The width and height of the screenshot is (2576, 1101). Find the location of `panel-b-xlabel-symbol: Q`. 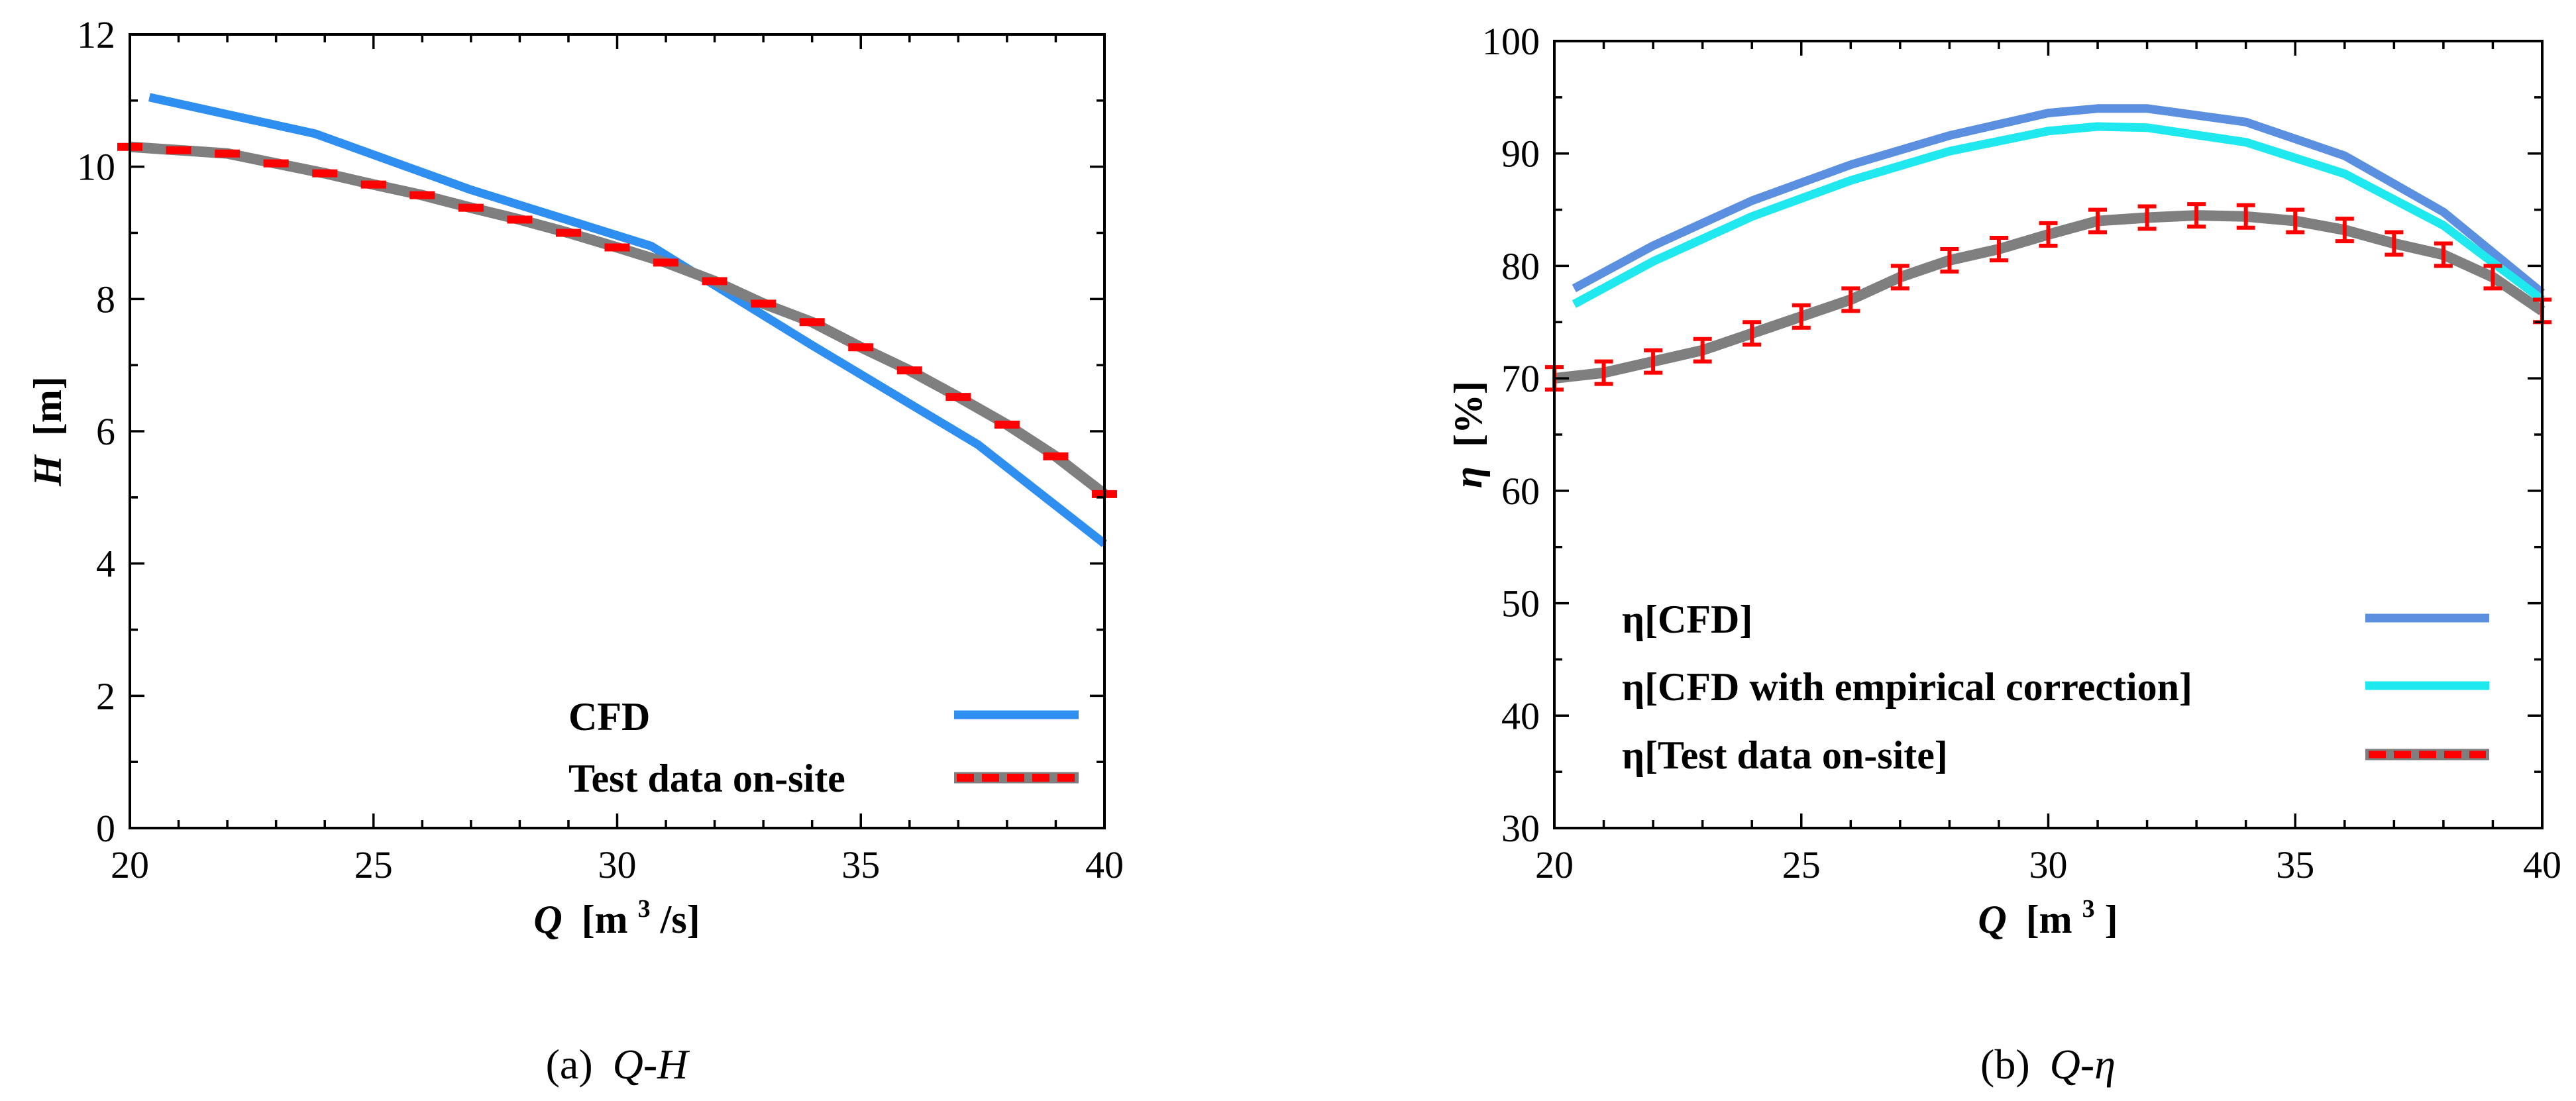

panel-b-xlabel-symbol: Q is located at coordinates (1992, 919).